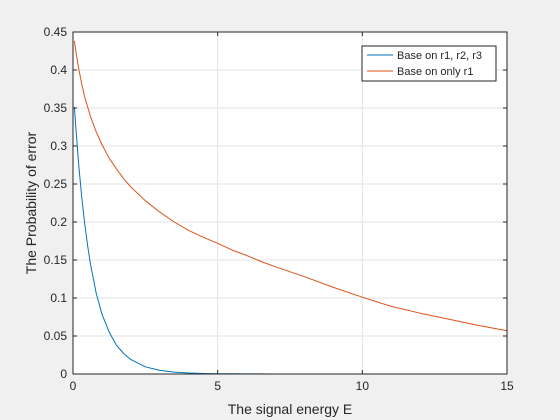  I want to click on y-tick-label: 0.05, so click(56, 336).